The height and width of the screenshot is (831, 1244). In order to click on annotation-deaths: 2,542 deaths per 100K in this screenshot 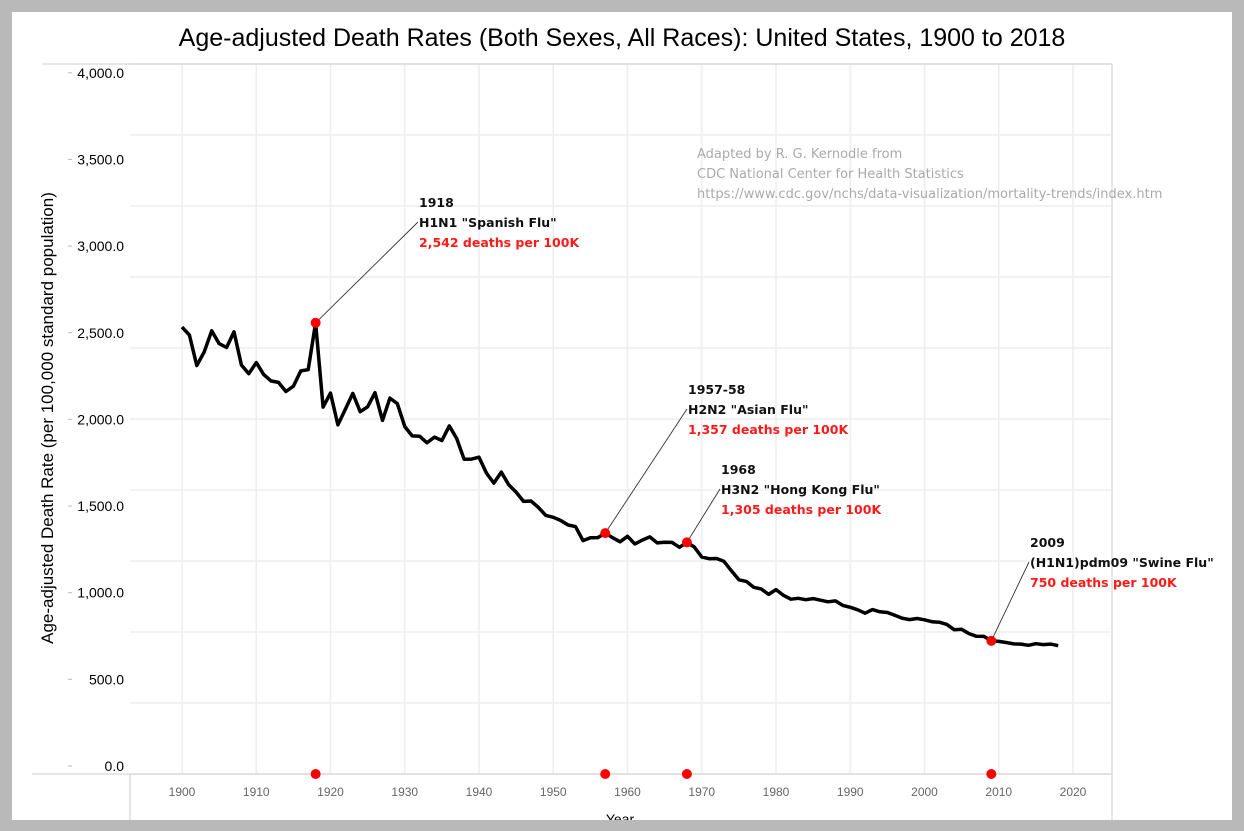, I will do `click(499, 242)`.